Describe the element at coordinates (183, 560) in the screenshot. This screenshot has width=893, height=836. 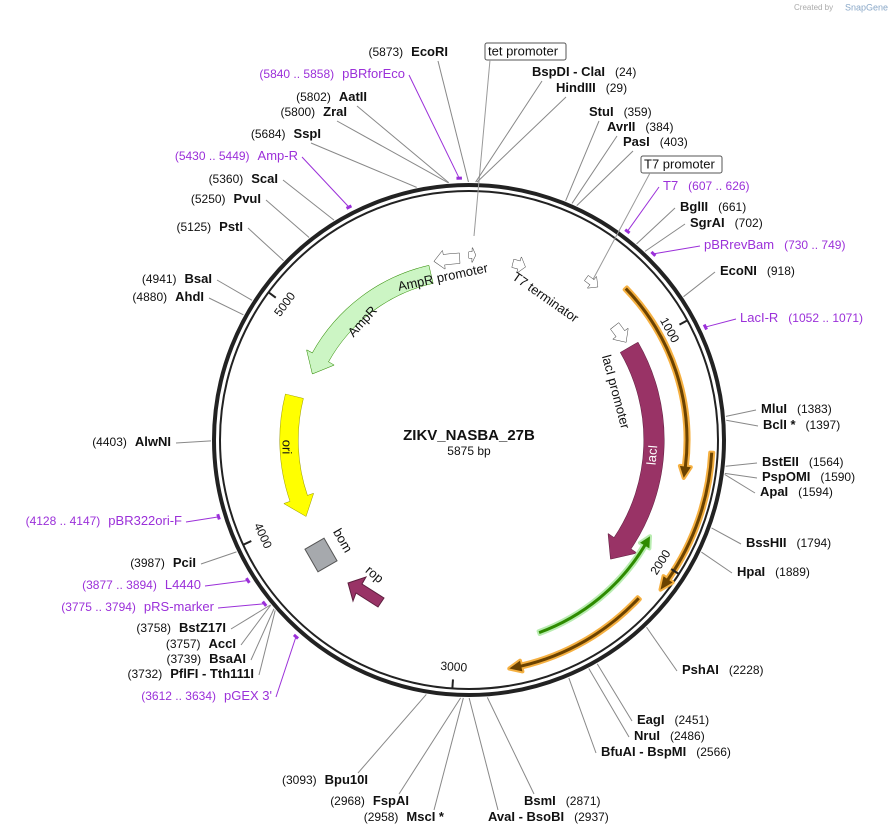
I see `site: (3987) PciI` at that location.